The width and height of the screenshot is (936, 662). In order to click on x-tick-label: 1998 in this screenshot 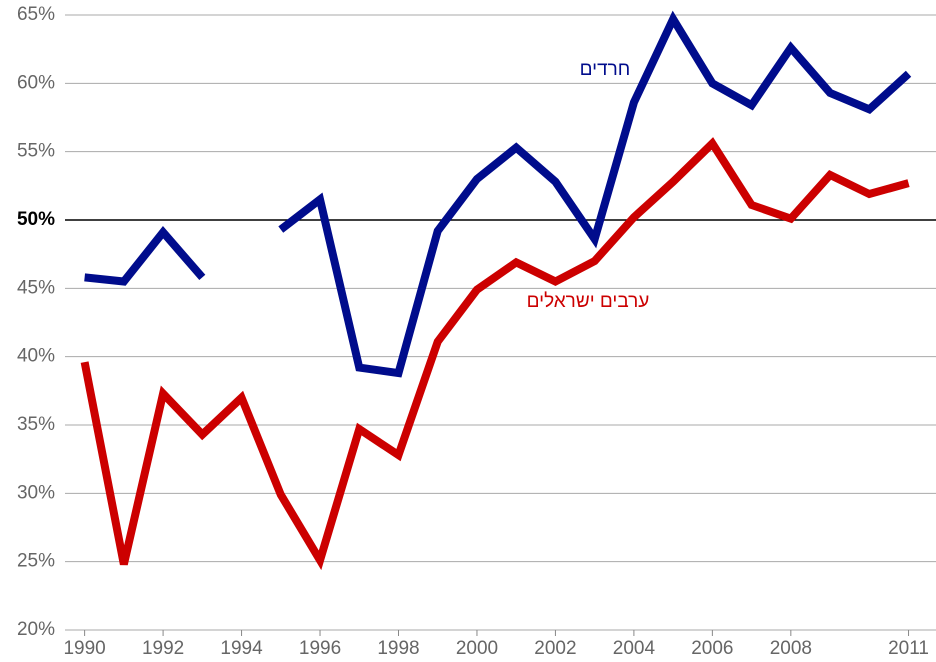, I will do `click(398, 648)`.